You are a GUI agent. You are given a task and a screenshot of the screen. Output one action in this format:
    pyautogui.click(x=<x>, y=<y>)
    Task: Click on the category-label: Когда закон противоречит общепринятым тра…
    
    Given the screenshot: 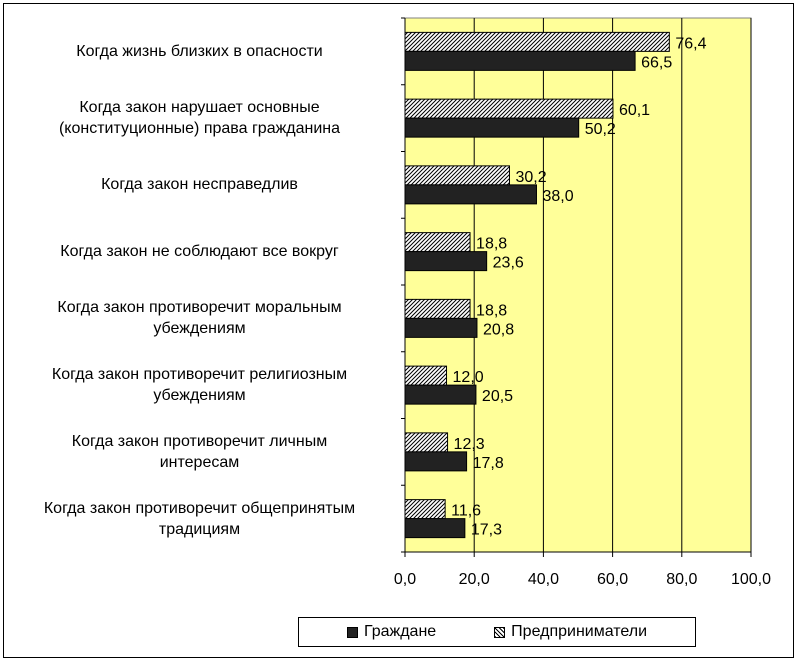 What is the action you would take?
    pyautogui.click(x=199, y=519)
    